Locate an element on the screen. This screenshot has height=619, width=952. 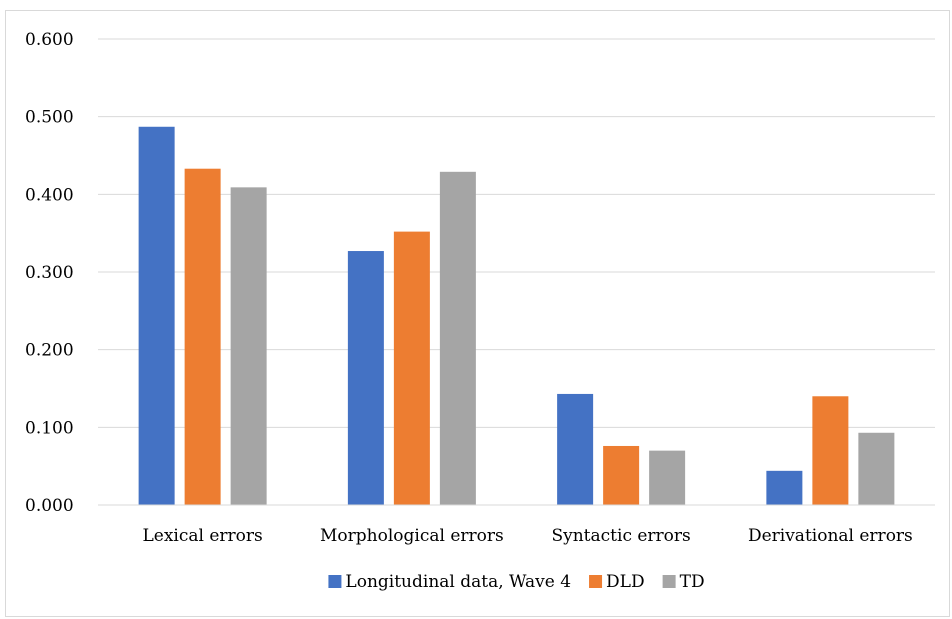
y-tick-label: 0.400 is located at coordinates (49, 195).